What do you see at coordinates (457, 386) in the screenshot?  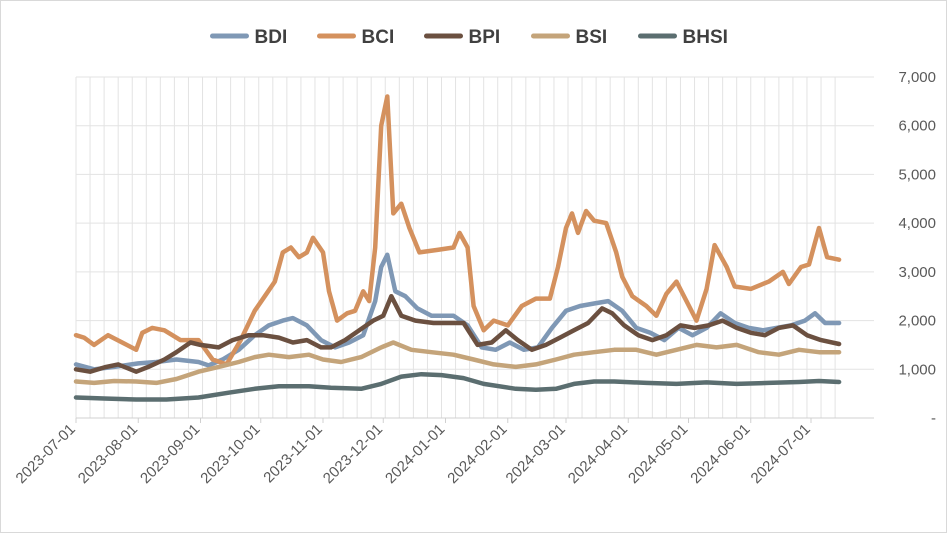 I see `series-line-bhsi` at bounding box center [457, 386].